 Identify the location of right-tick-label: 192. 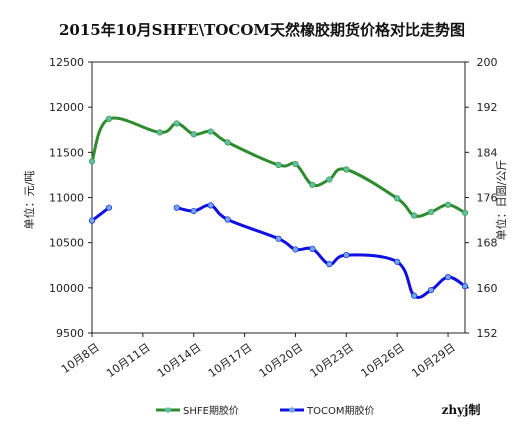
(487, 107).